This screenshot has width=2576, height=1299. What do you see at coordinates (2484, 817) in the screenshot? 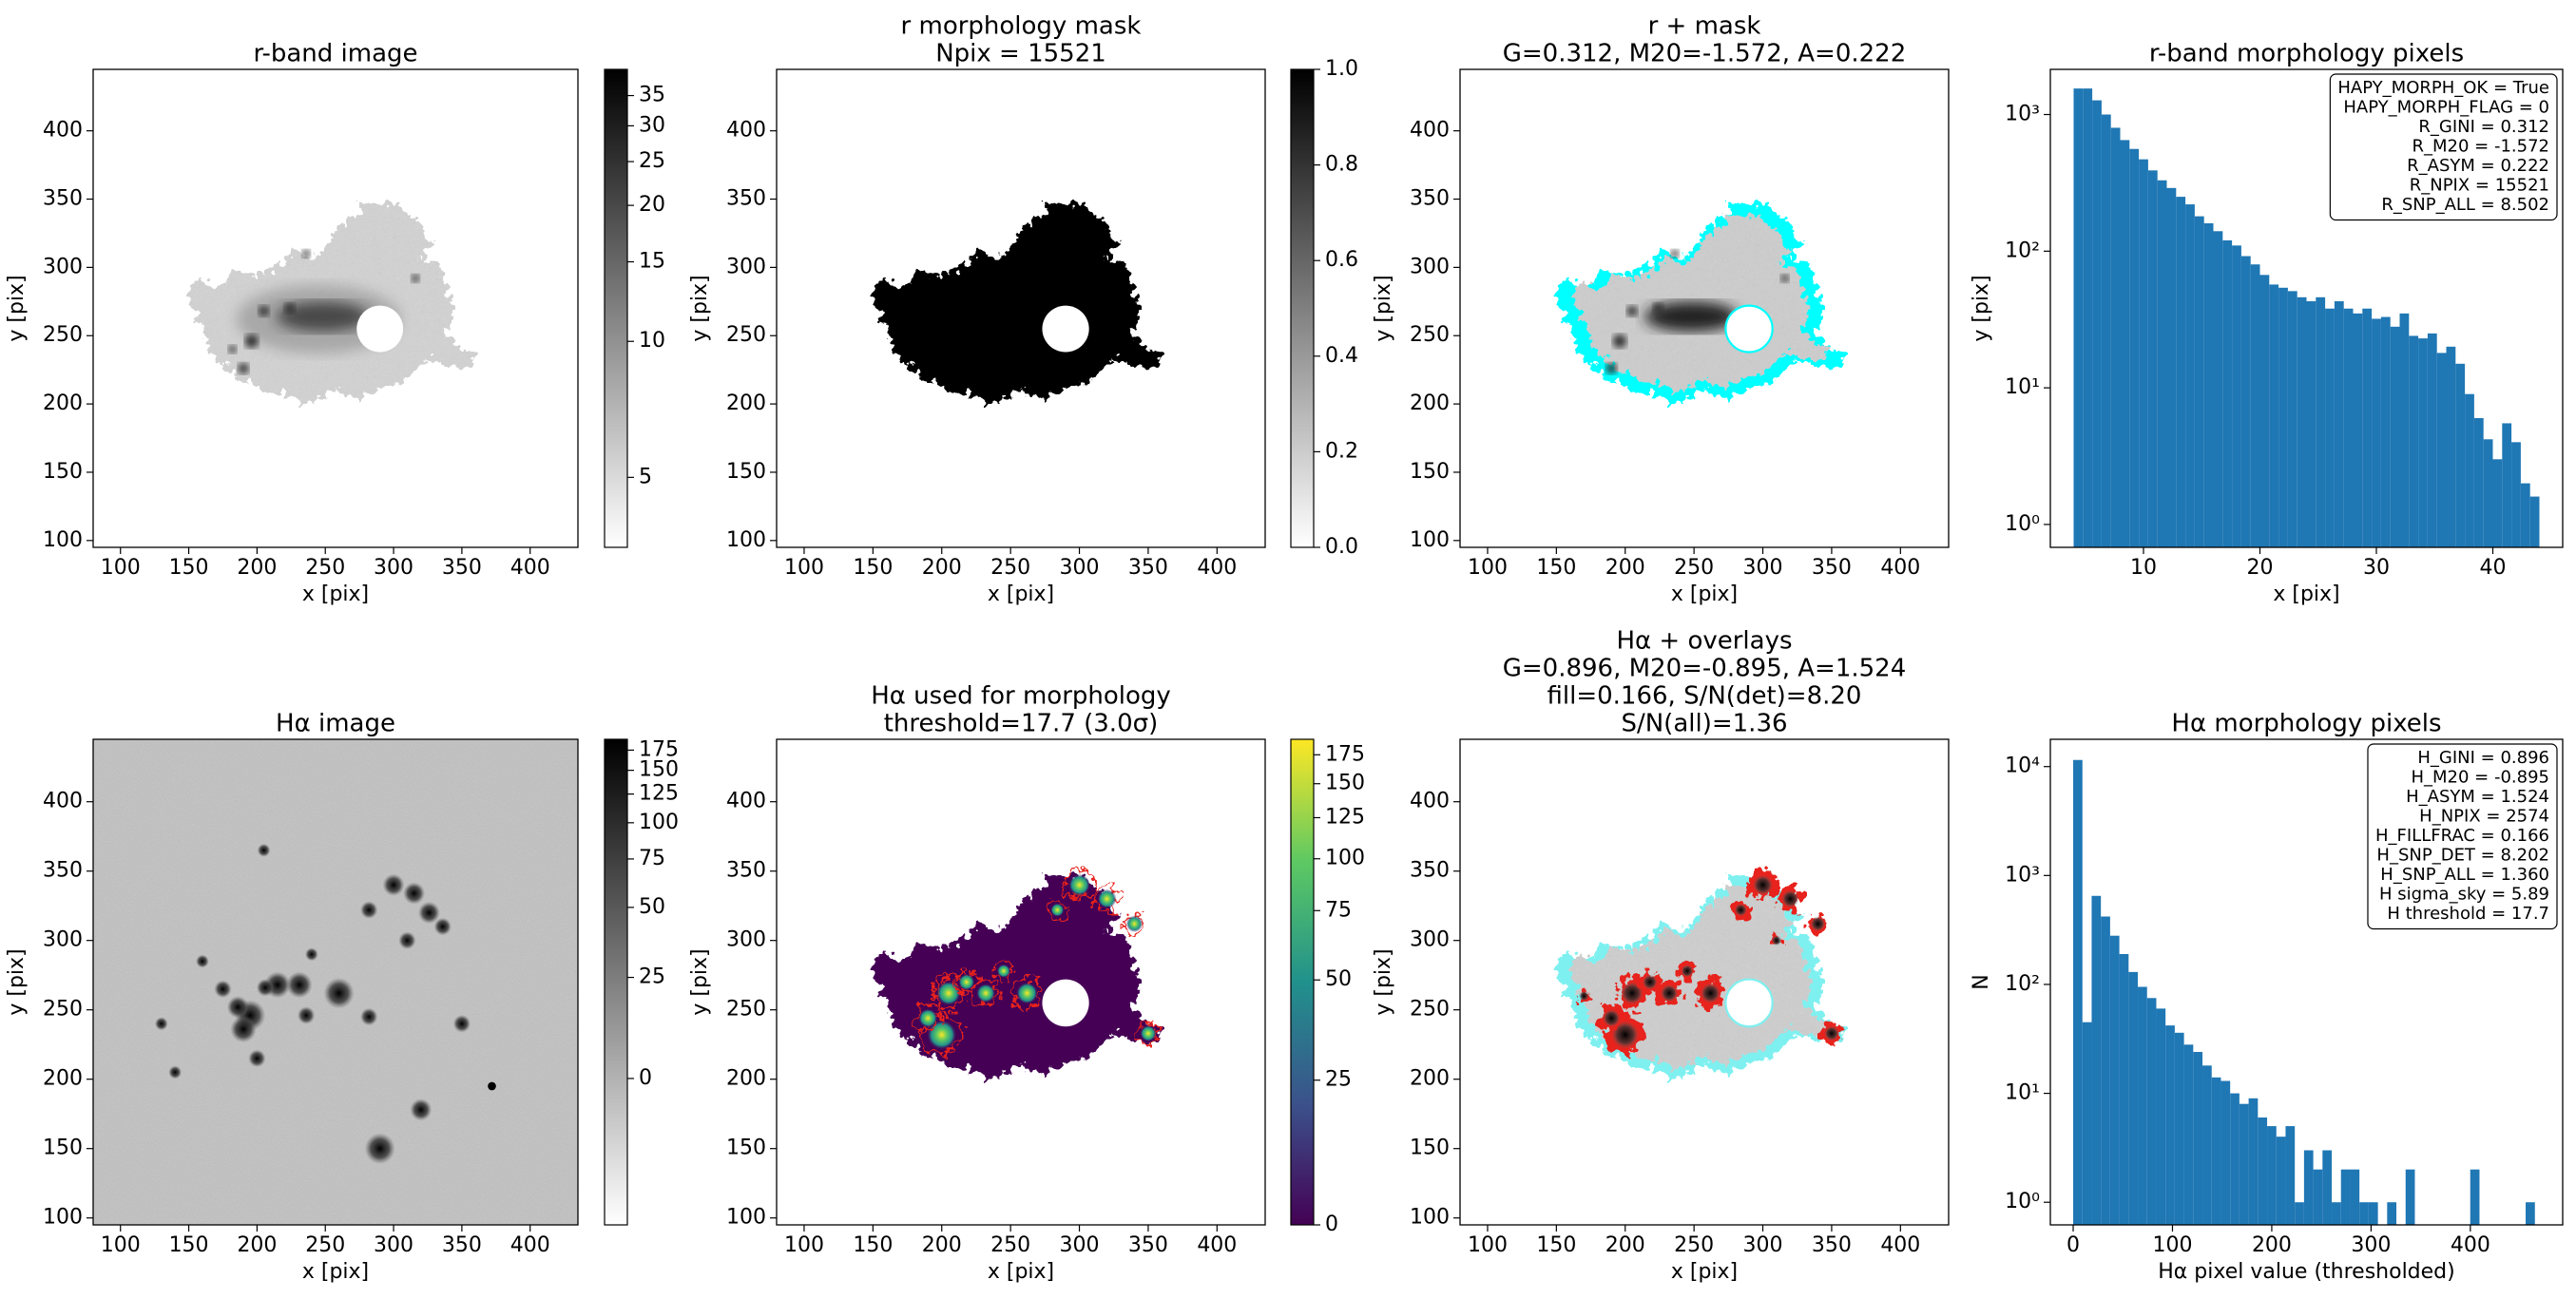
I see `annotation-line: H_NPIX = 2574` at bounding box center [2484, 817].